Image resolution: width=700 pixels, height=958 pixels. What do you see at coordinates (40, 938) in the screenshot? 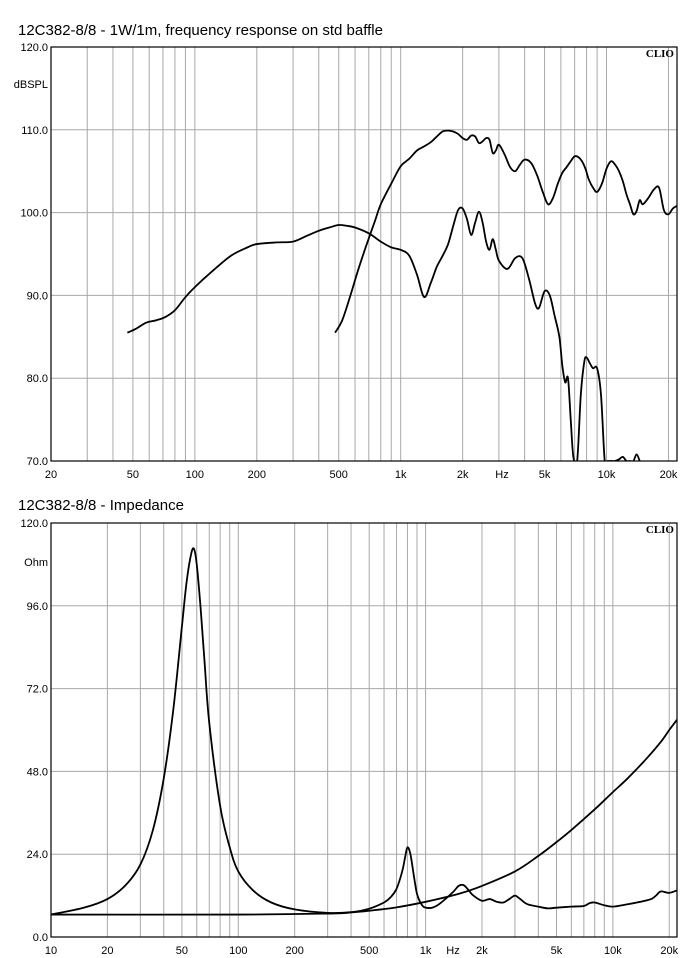
I see `y-tick-label: 0.0` at bounding box center [40, 938].